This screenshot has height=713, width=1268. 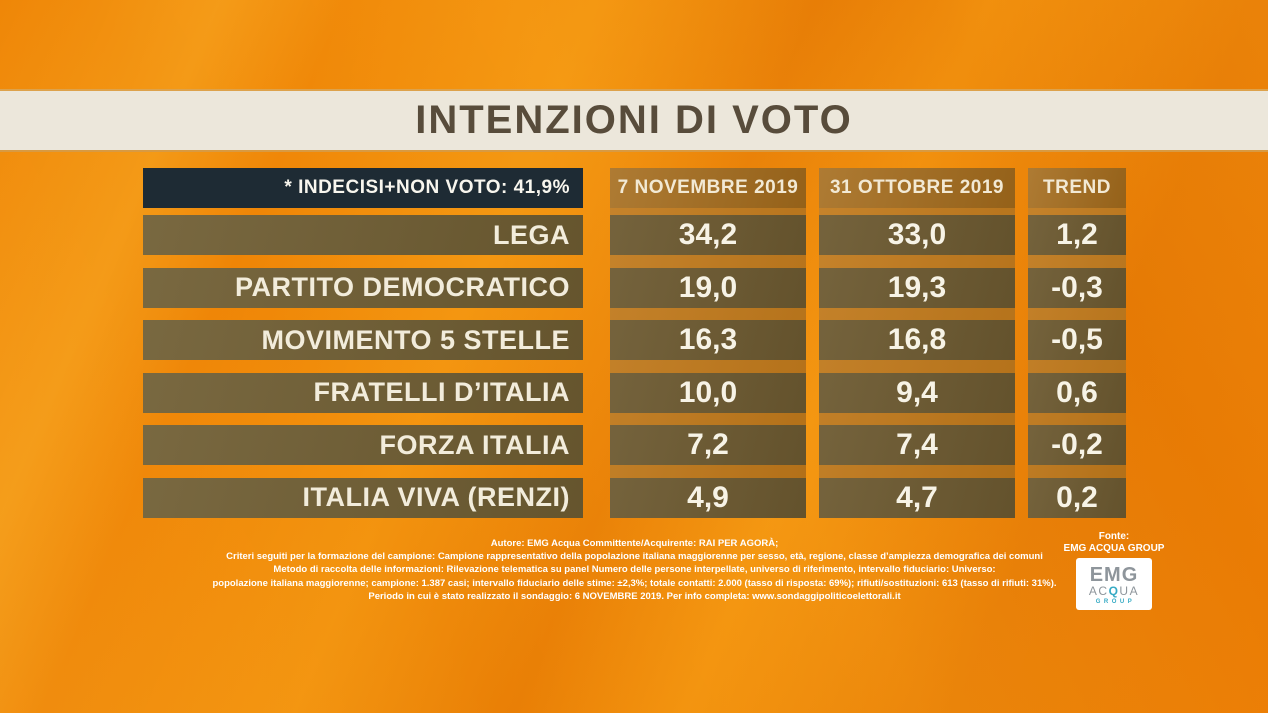 I want to click on value-7-novembre: 34,2, so click(x=708, y=235).